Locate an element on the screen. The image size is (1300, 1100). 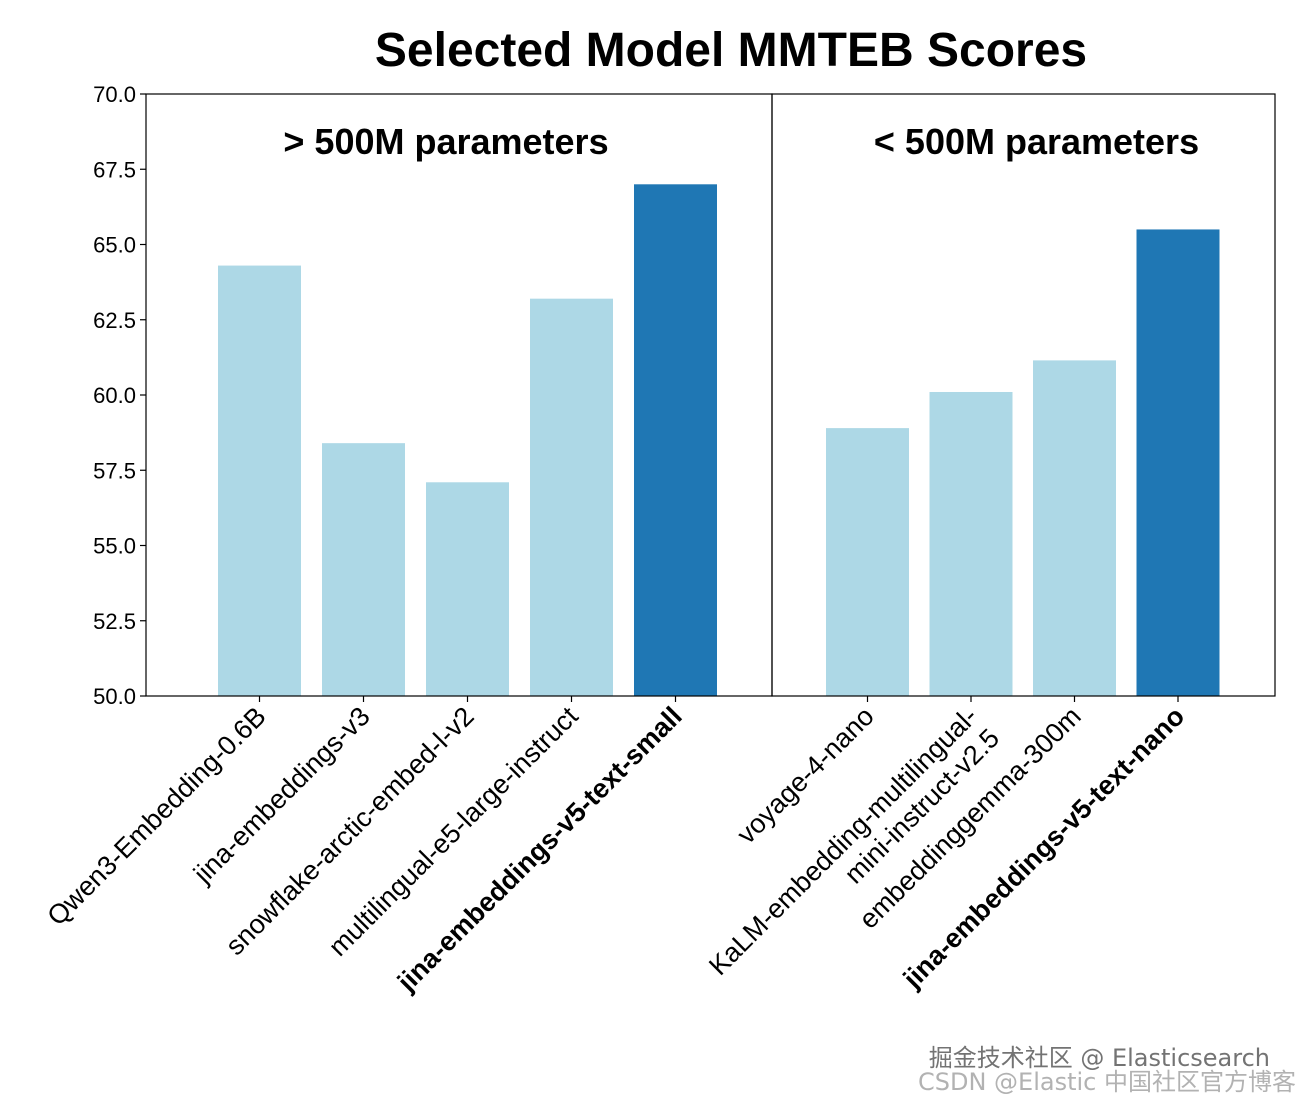
x-tick-label: jina-embeddings-v3 is located at coordinates (281, 795).